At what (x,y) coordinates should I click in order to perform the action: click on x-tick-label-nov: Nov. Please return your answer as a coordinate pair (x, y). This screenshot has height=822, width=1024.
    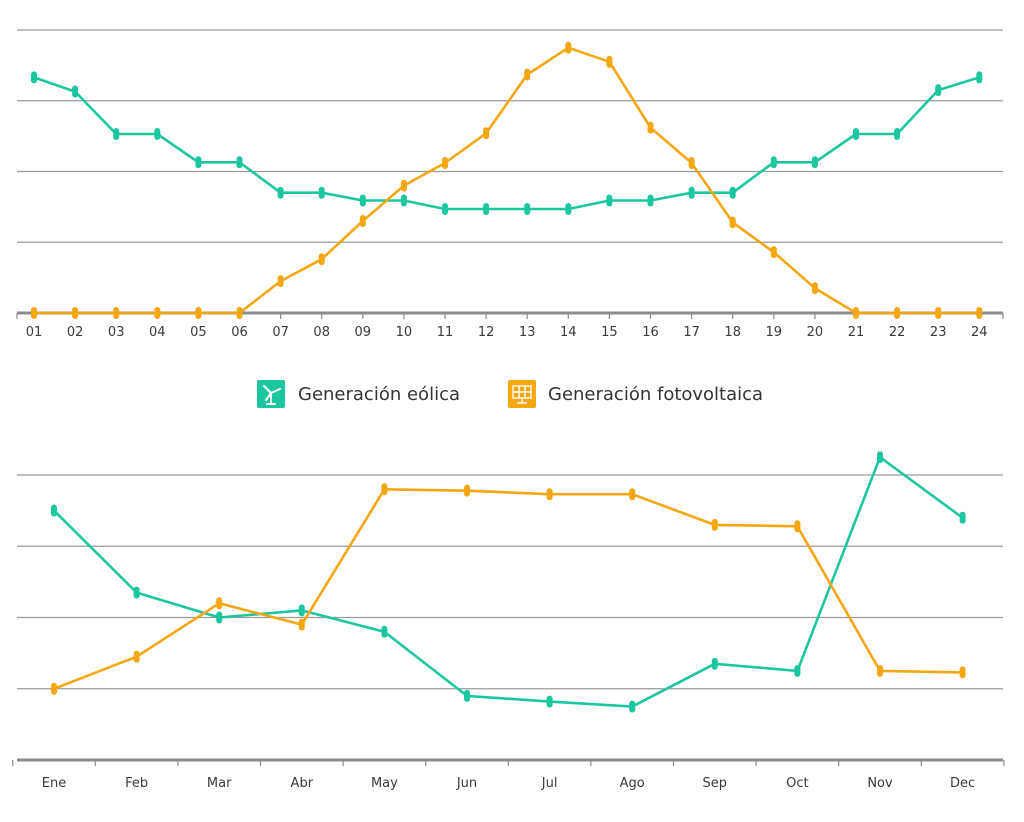
    Looking at the image, I should click on (880, 783).